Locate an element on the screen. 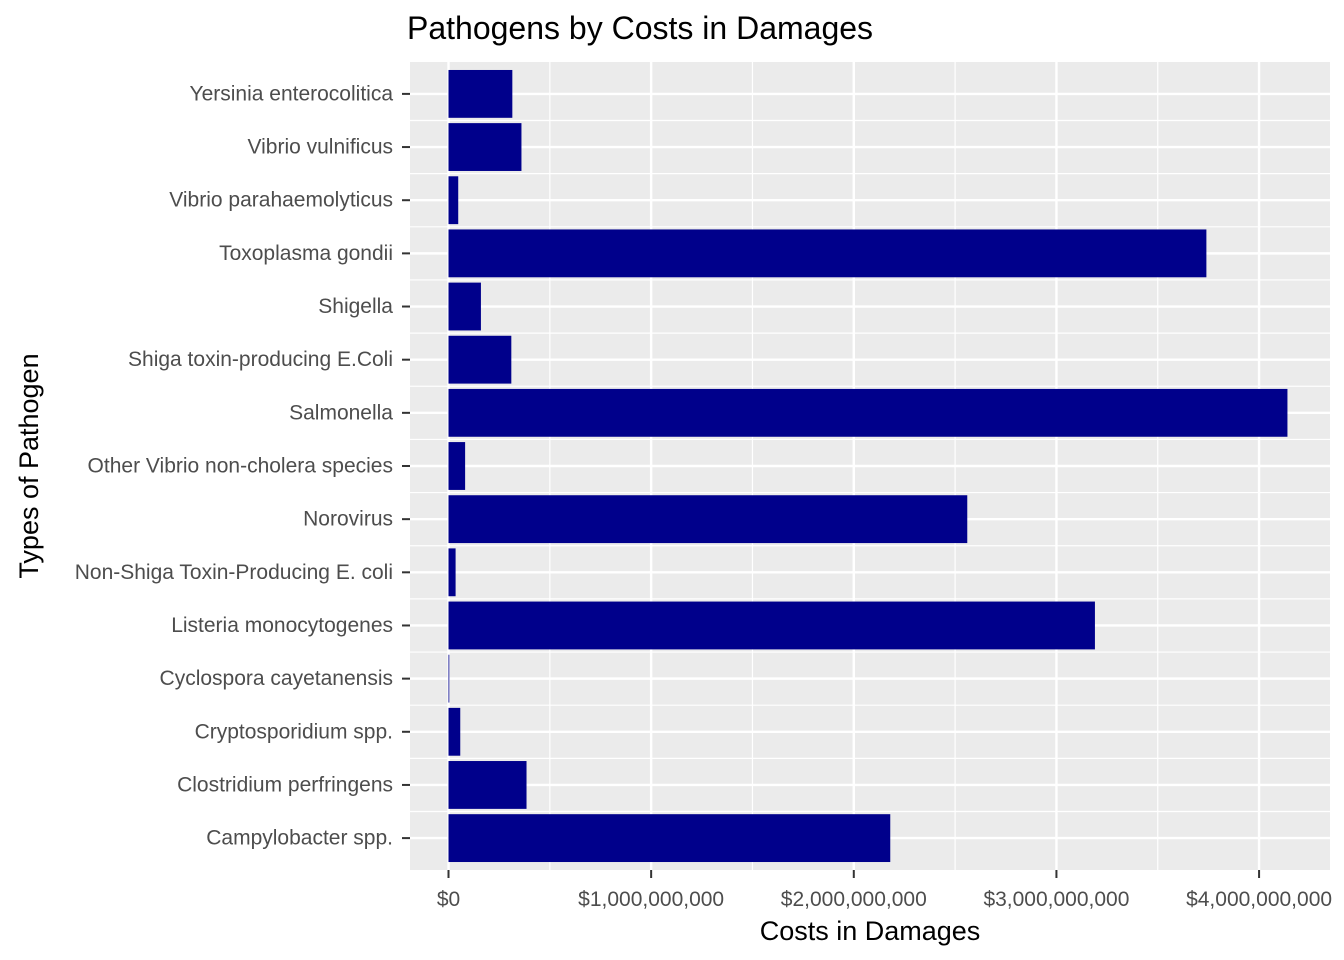  y-tick-label: Salmonella is located at coordinates (341, 412).